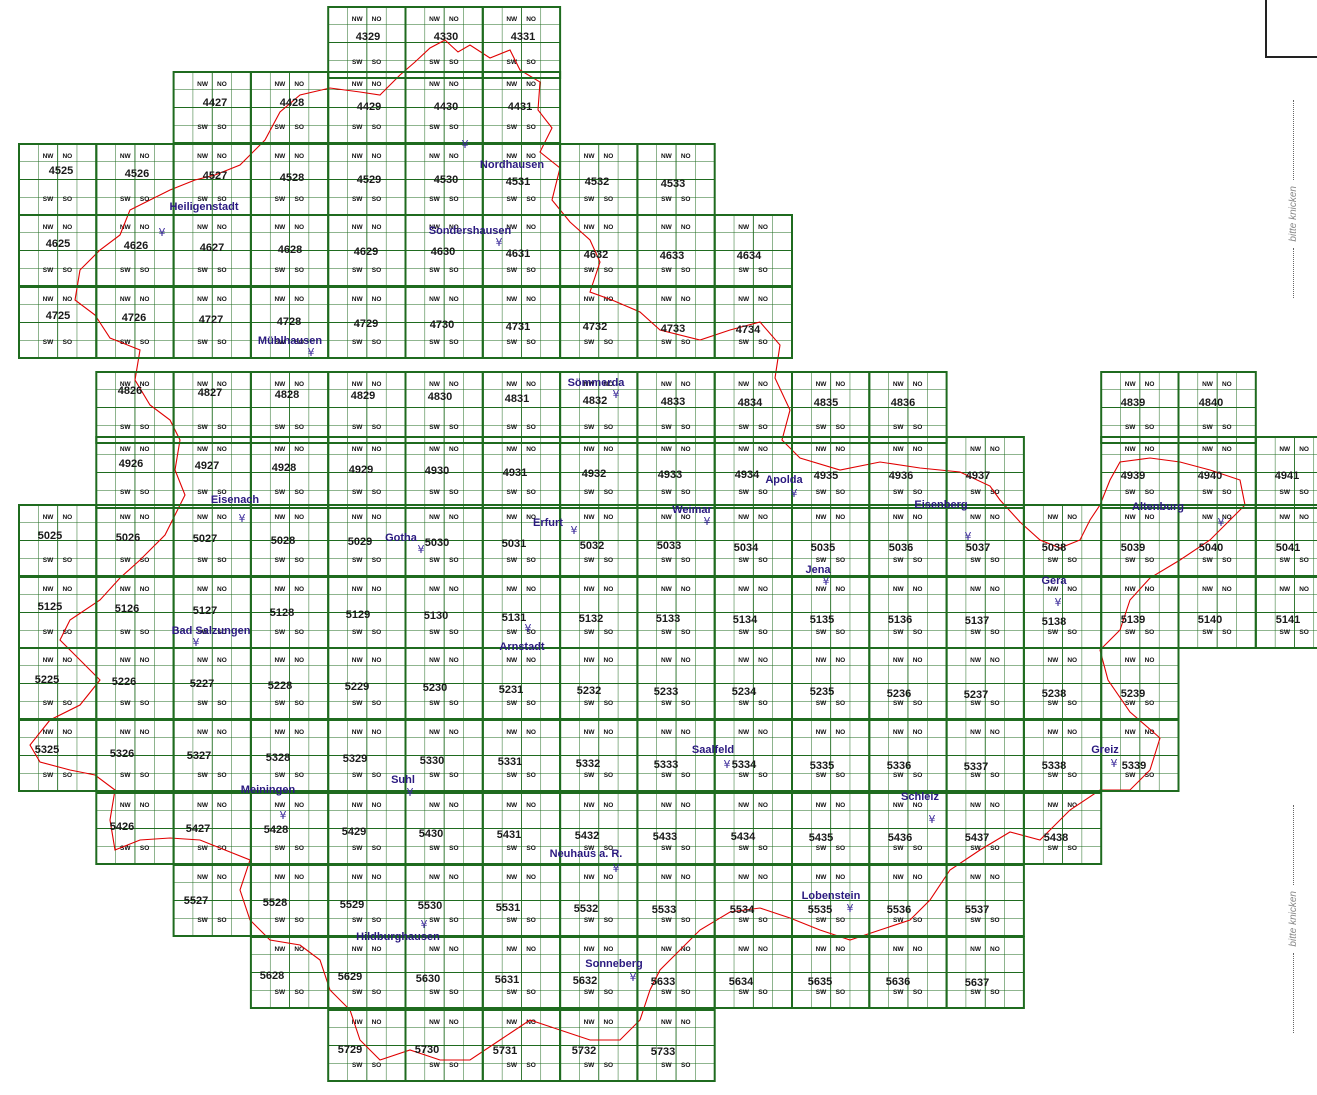 The width and height of the screenshot is (1317, 1095). What do you see at coordinates (666, 765) in the screenshot?
I see `sheet-number-5333: 5333` at bounding box center [666, 765].